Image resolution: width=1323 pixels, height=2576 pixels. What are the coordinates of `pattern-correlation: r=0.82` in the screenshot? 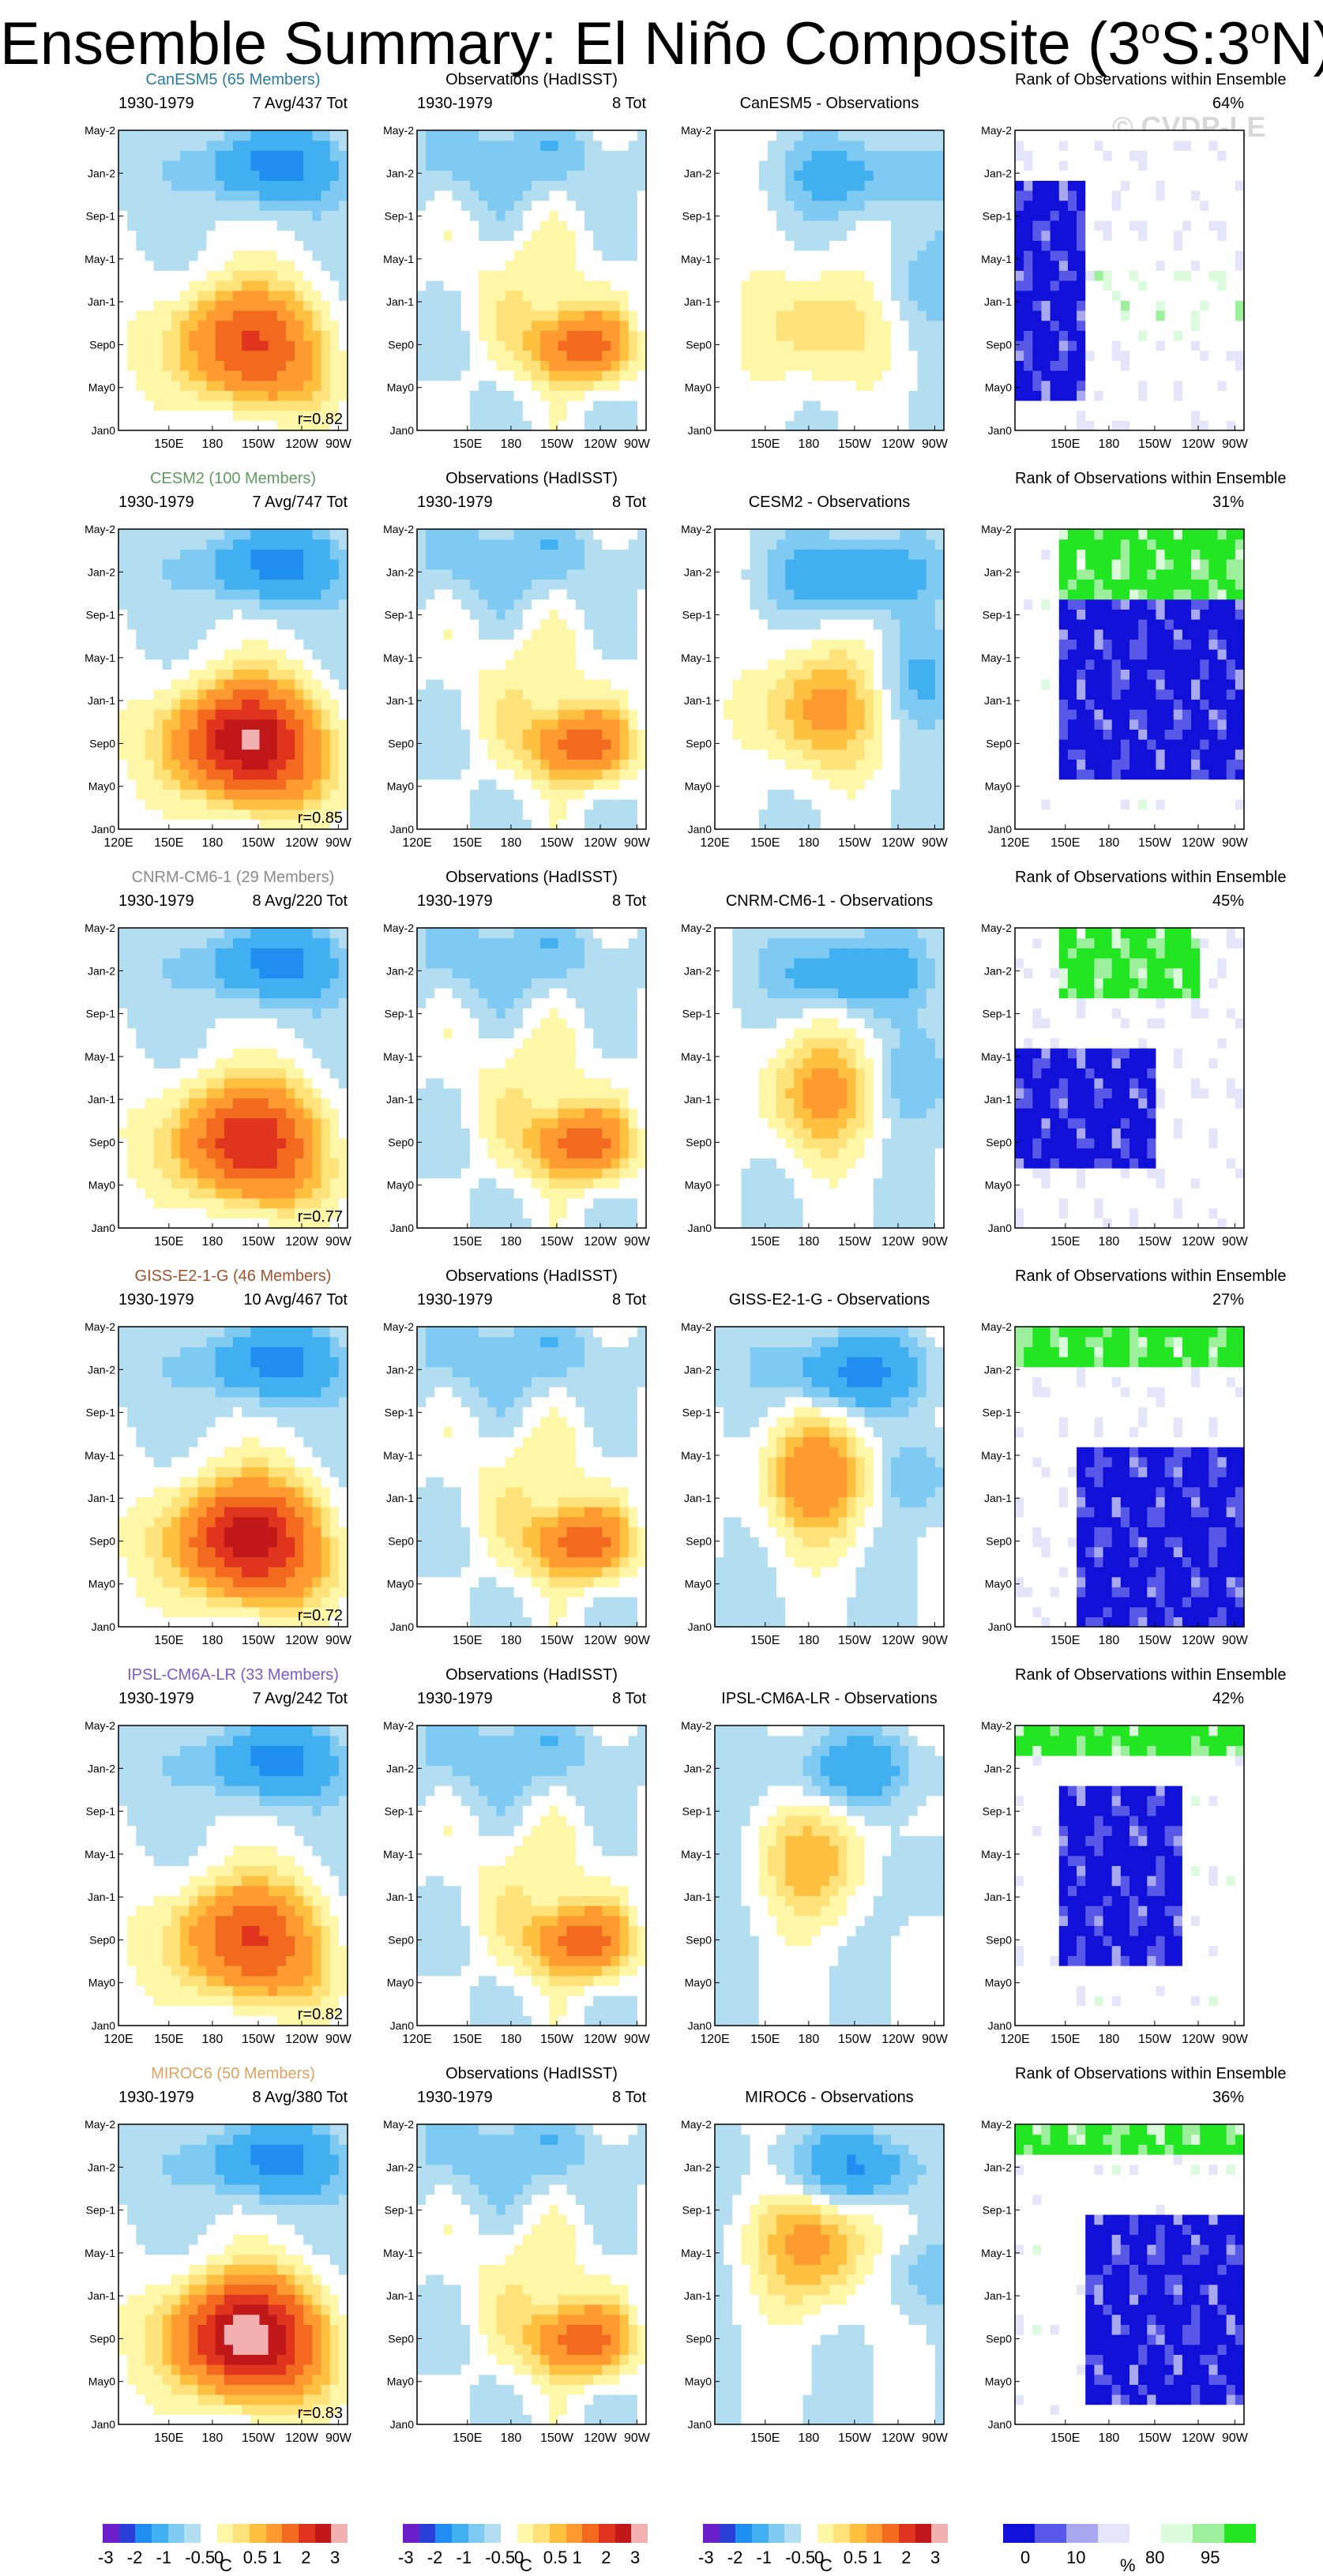 It's located at (320, 419).